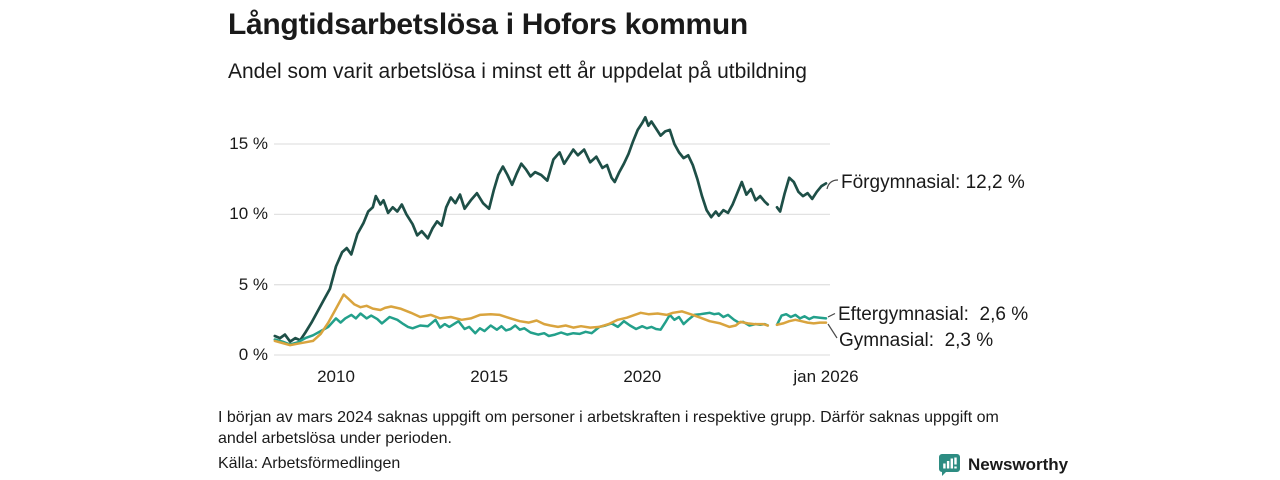  I want to click on connector-gymnasial, so click(832, 331).